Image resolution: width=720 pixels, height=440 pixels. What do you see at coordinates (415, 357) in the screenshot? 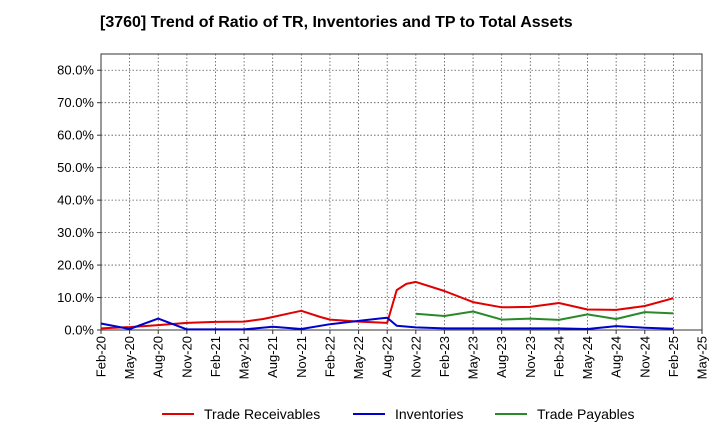
I see `x-tick-label: Nov-22` at bounding box center [415, 357].